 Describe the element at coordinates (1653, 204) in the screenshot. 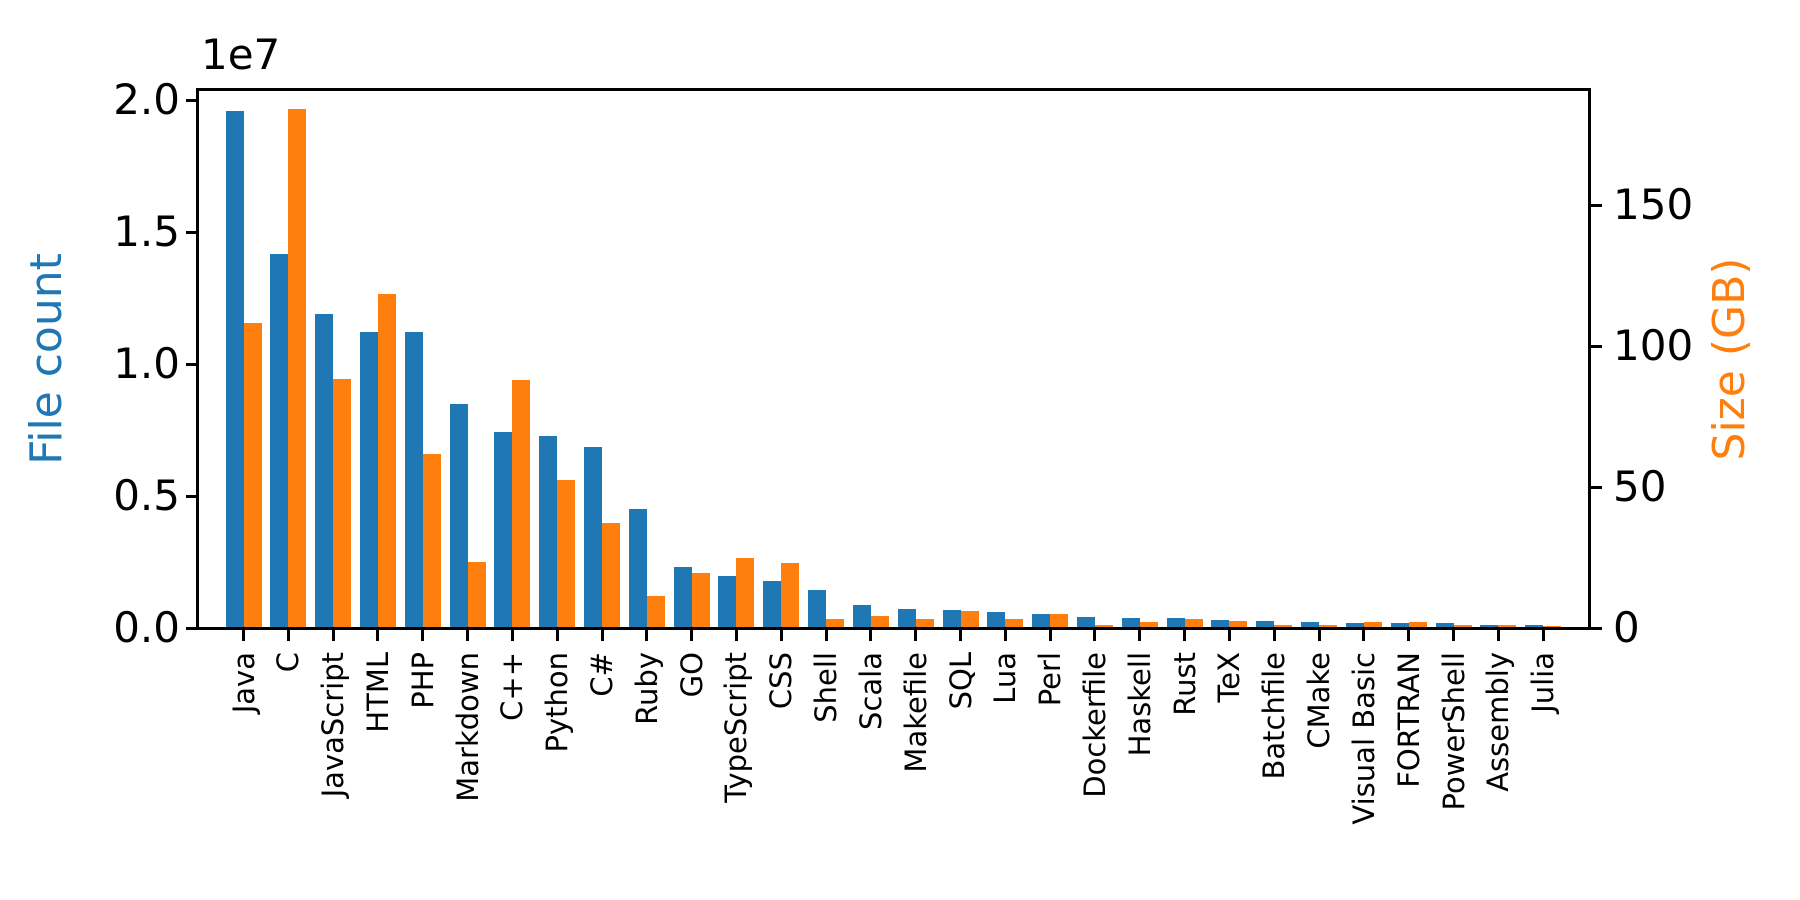

I see `y-axis-right-tick-label: 150` at that location.